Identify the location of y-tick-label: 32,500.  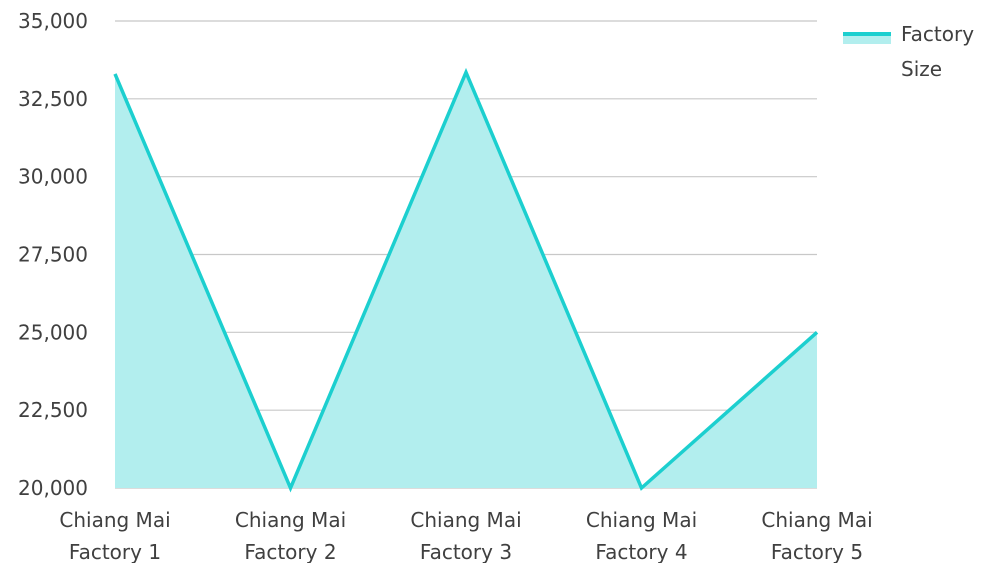
(53, 99).